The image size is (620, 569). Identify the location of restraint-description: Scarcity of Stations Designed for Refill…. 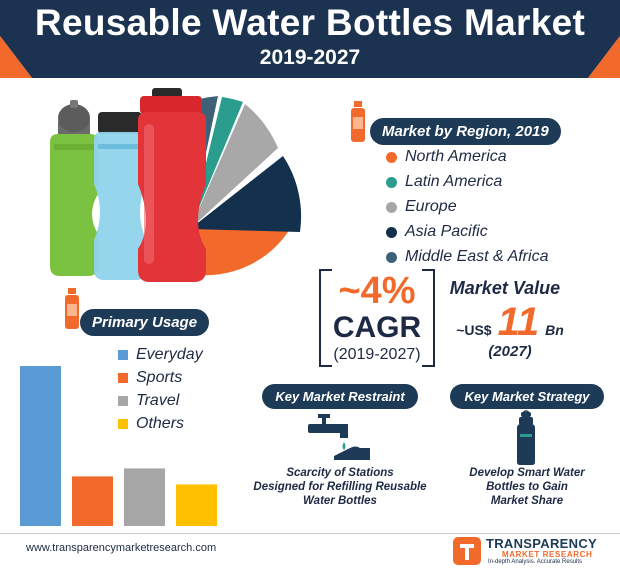
(340, 487).